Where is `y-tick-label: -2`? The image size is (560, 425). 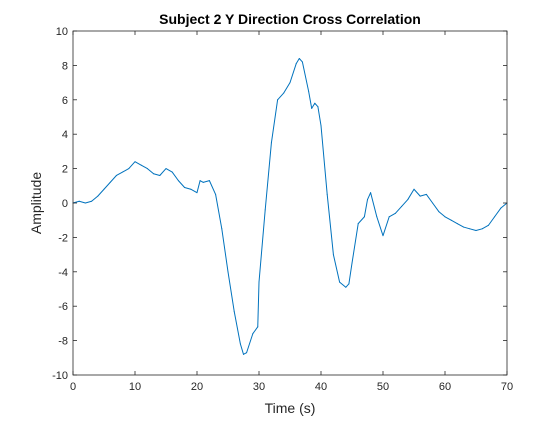 y-tick-label: -2 is located at coordinates (63, 238).